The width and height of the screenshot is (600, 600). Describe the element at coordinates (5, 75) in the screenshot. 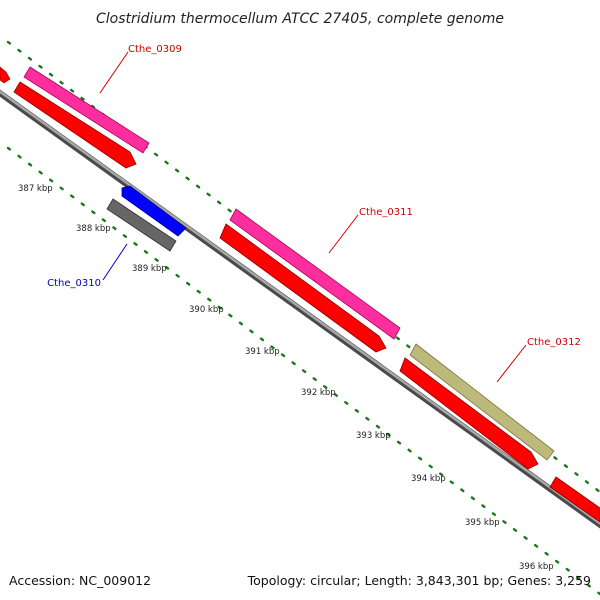

I see `cds-arrow-partial-left` at that location.